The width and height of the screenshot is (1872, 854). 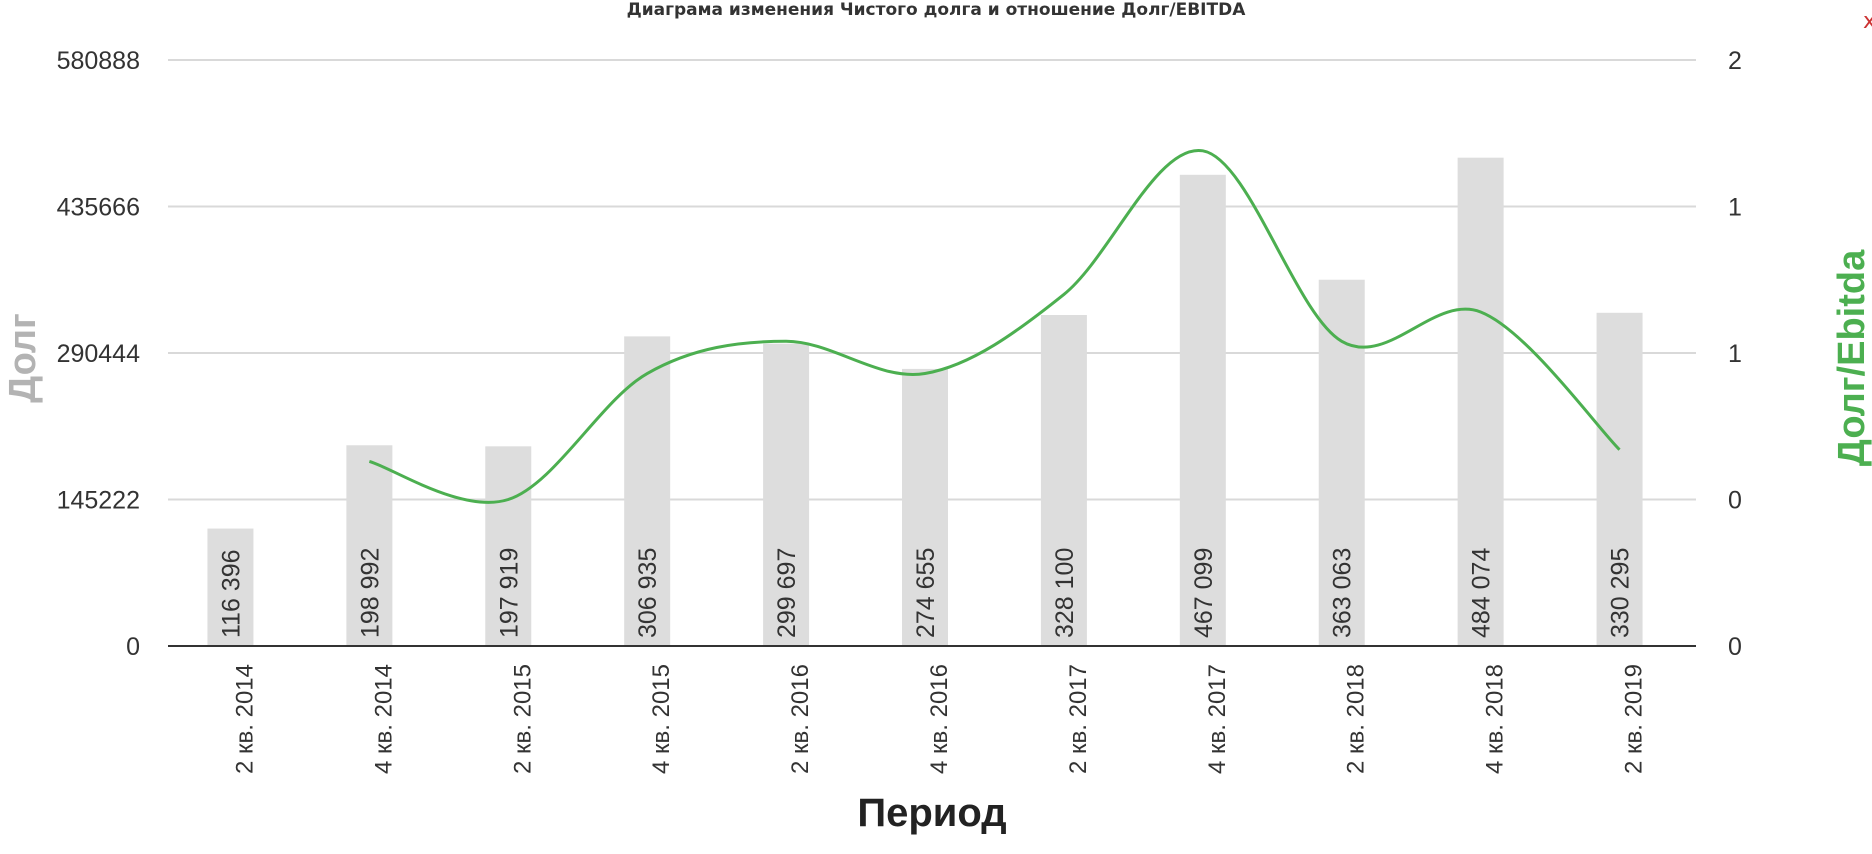 What do you see at coordinates (98, 208) in the screenshot?
I see `y-tick-label: 435666` at bounding box center [98, 208].